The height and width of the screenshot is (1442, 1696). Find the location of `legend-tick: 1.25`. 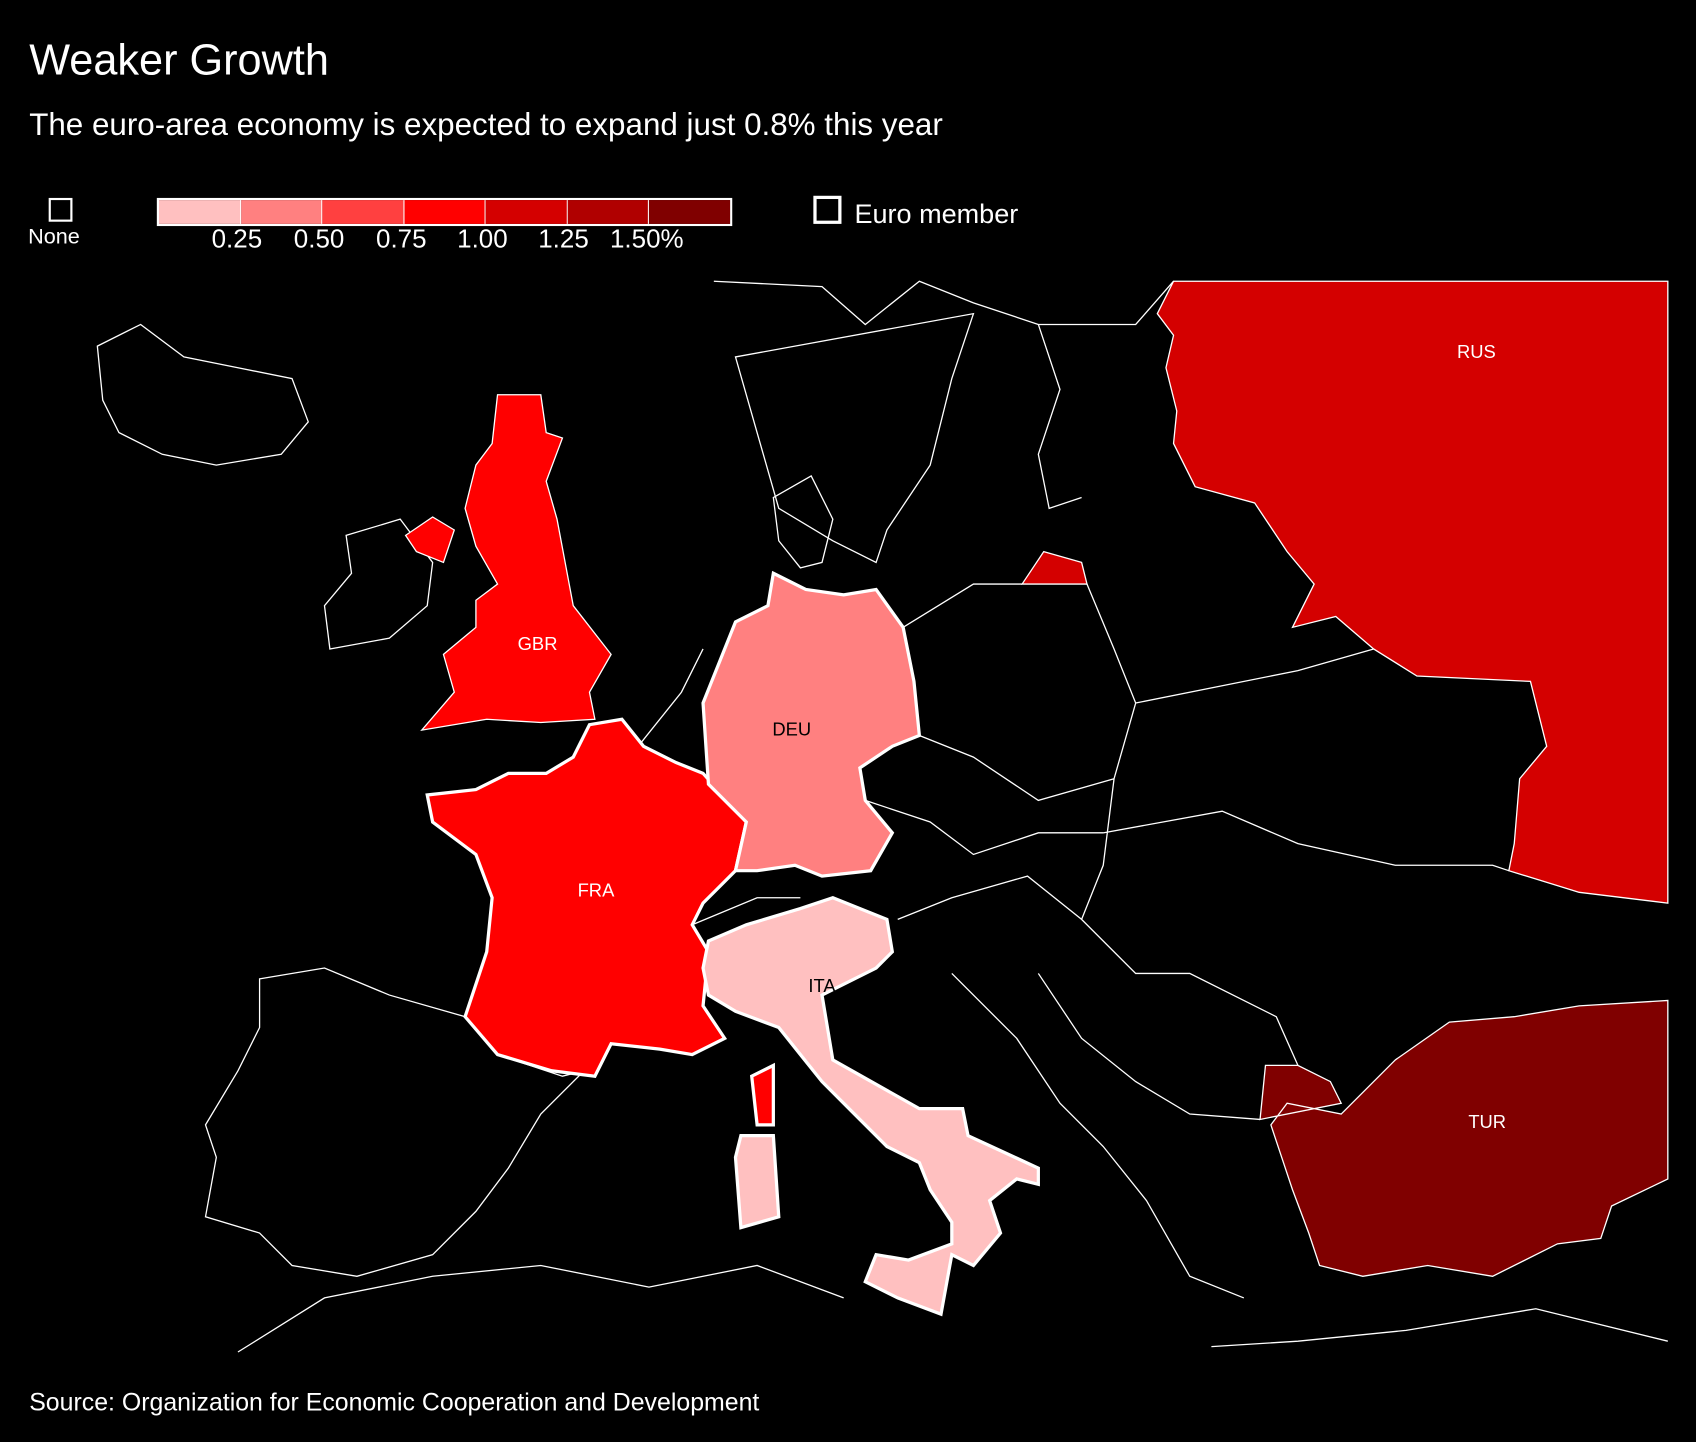

legend-tick: 1.25 is located at coordinates (563, 239).